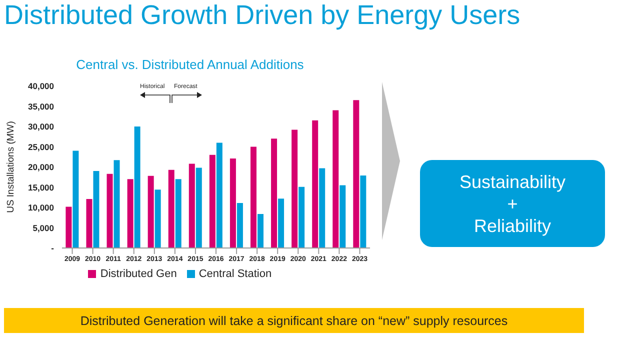 This screenshot has width=640, height=337. What do you see at coordinates (41, 167) in the screenshot?
I see `y-tick-label: 20,000` at bounding box center [41, 167].